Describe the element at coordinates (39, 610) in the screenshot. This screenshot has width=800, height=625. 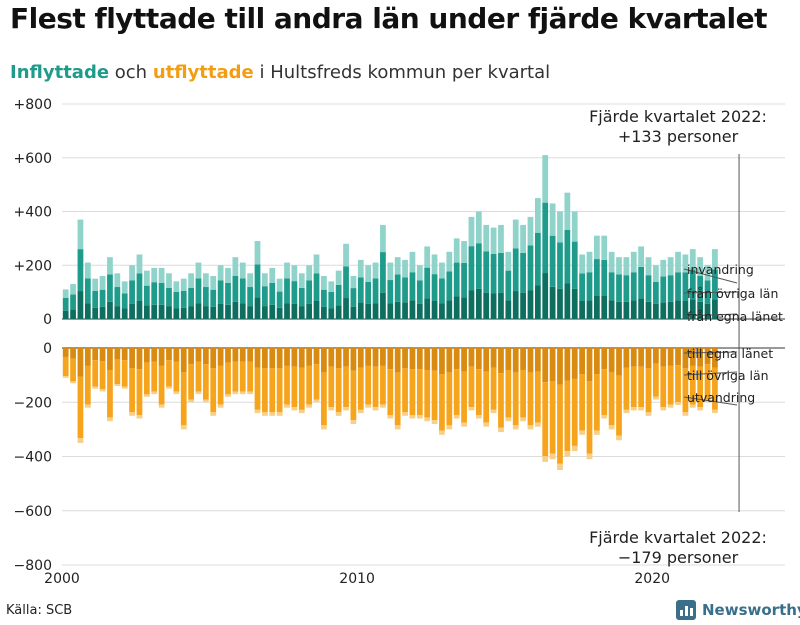
I see `source-note: Källa: SCB` at that location.